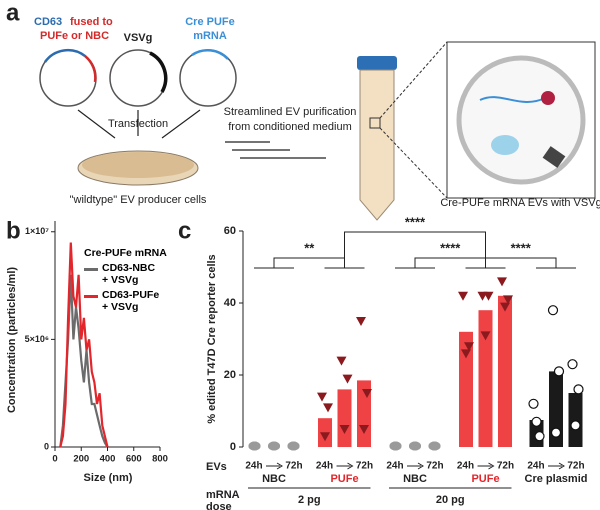 Image resolution: width=600 pixels, height=510 pixels. What do you see at coordinates (37, 339) in the screenshot?
I see `y-tick-label: 5×10⁶` at bounding box center [37, 339].